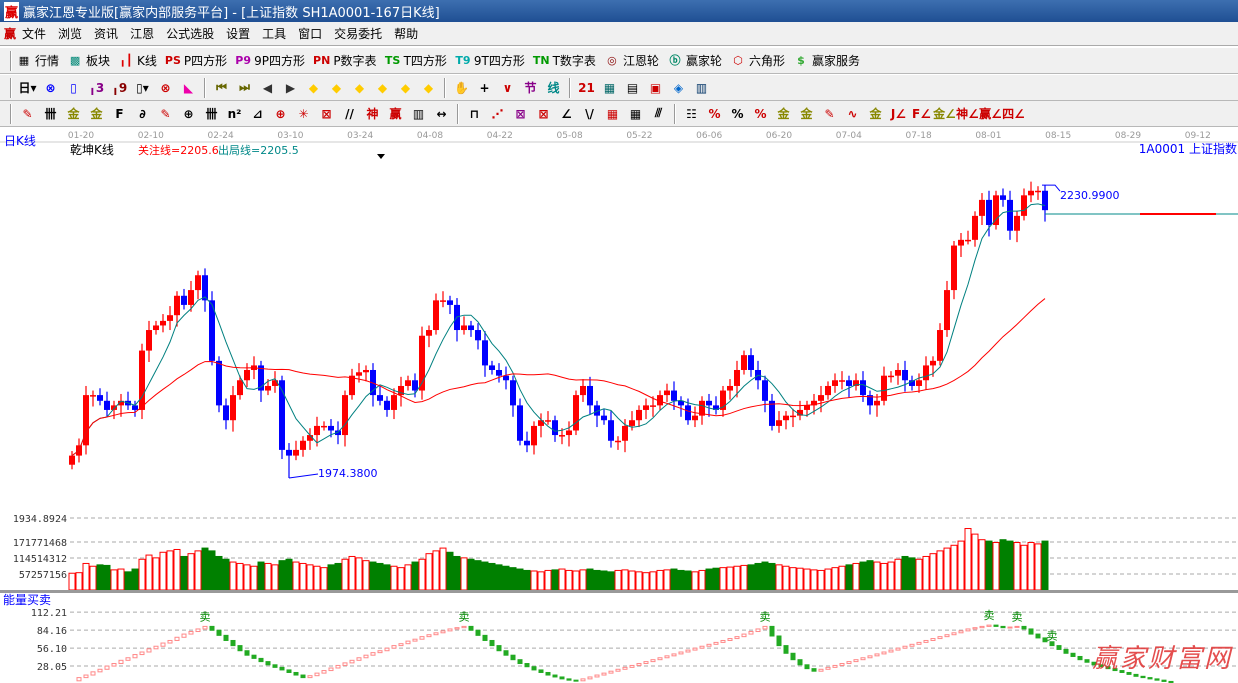 The width and height of the screenshot is (1238, 683). Describe the element at coordinates (757, 60) in the screenshot. I see `toolbar-button-hexagon: ⬡ 六角形` at that location.